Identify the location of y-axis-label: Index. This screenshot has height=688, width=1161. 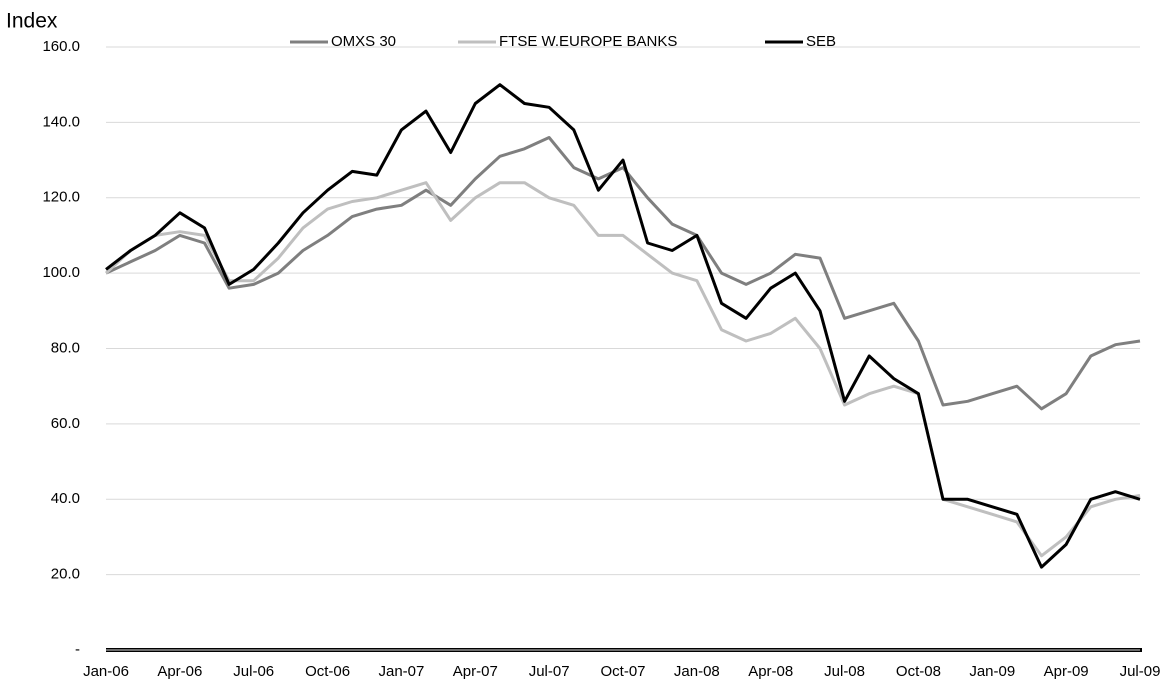
(32, 21).